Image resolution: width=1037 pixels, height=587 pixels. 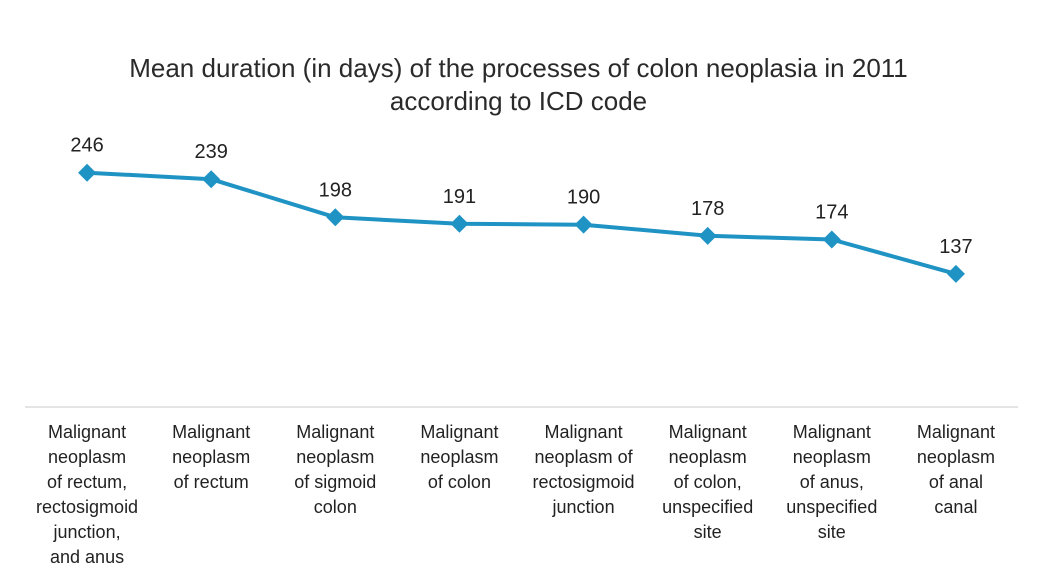 I want to click on data-label: 174, so click(x=831, y=213).